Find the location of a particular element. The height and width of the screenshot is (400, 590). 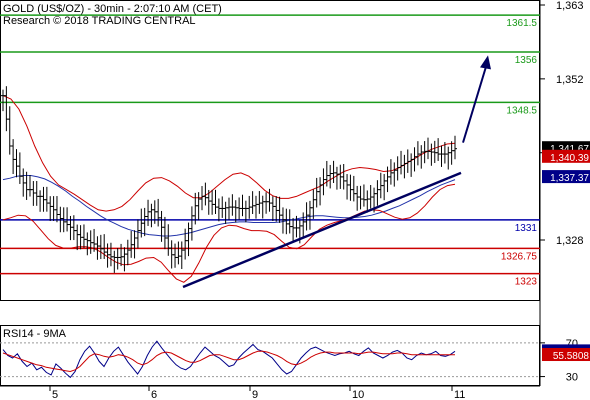

chart-title: GOLD (US$/OZ) - 30min - 2:07:10 AM (CET) is located at coordinates (112, 9).